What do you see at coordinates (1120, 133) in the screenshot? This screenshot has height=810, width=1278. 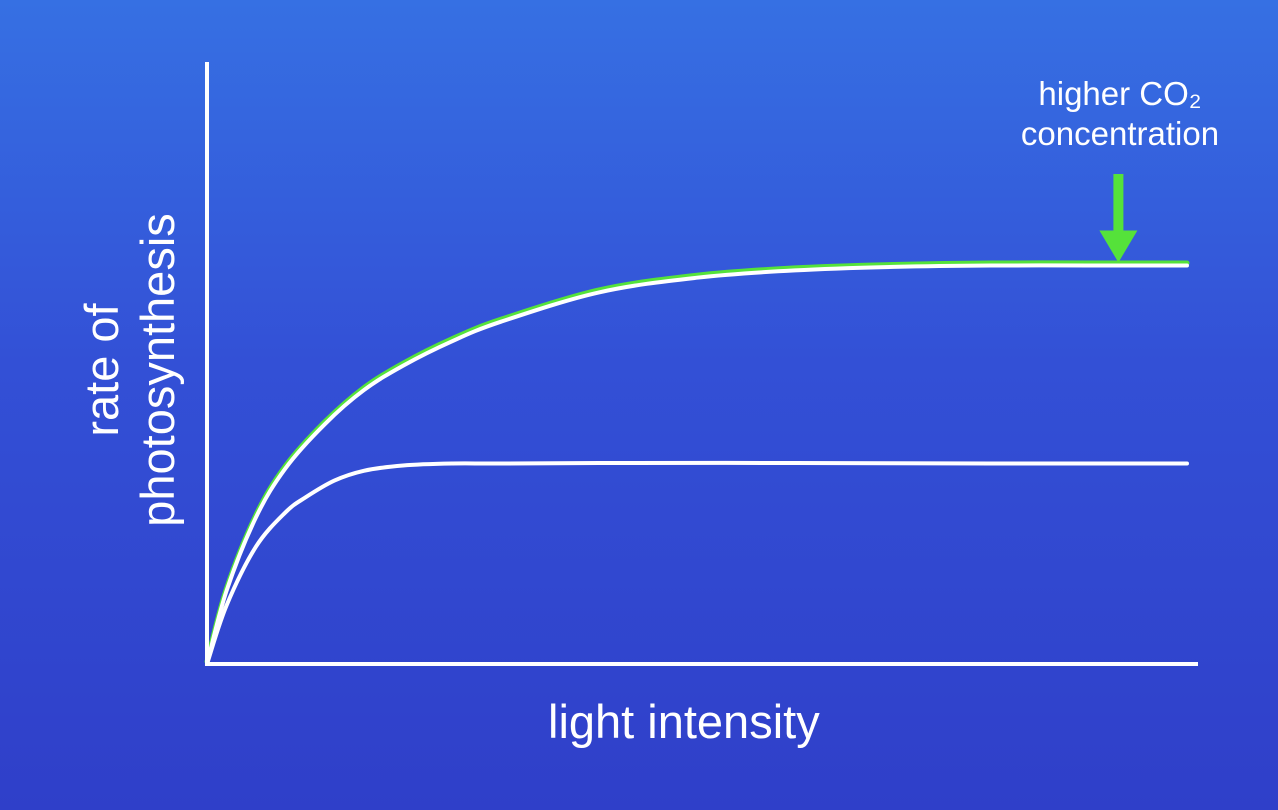 I see `annotation-line-2: concentration` at bounding box center [1120, 133].